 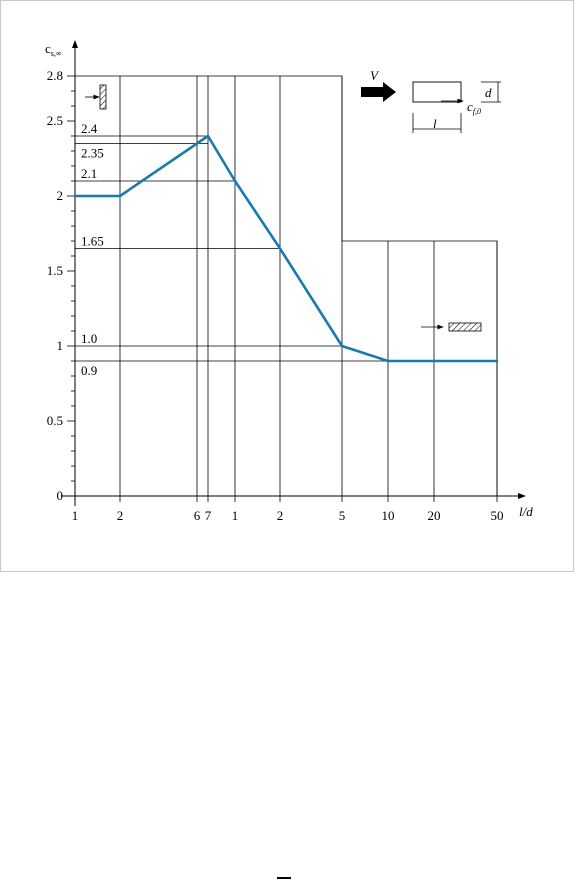 What do you see at coordinates (435, 123) in the screenshot?
I see `length-label: l` at bounding box center [435, 123].